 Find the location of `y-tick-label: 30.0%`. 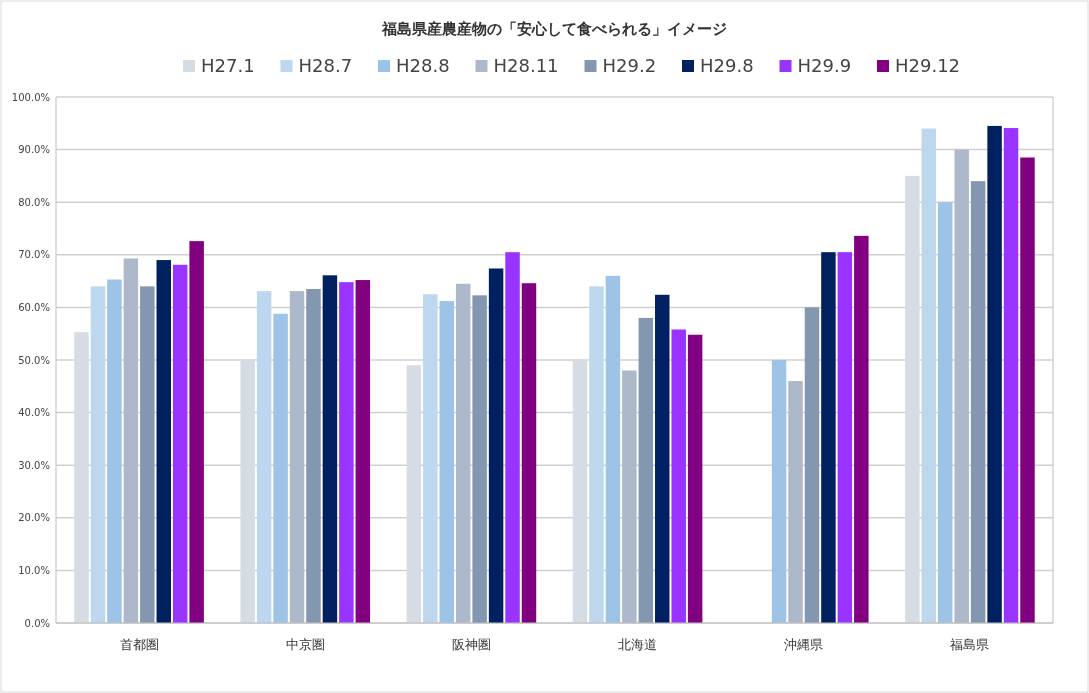

y-tick-label: 30.0% is located at coordinates (34, 465).